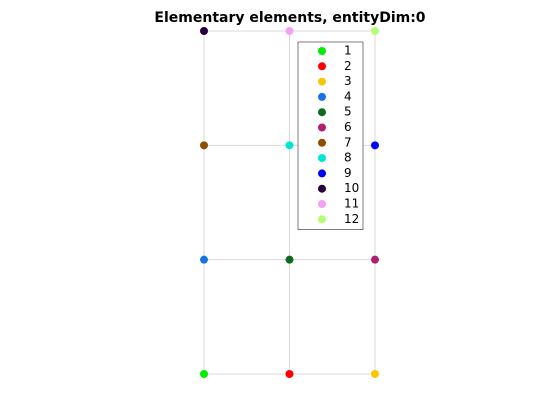 The height and width of the screenshot is (420, 560). I want to click on legend-label: 8, so click(348, 158).